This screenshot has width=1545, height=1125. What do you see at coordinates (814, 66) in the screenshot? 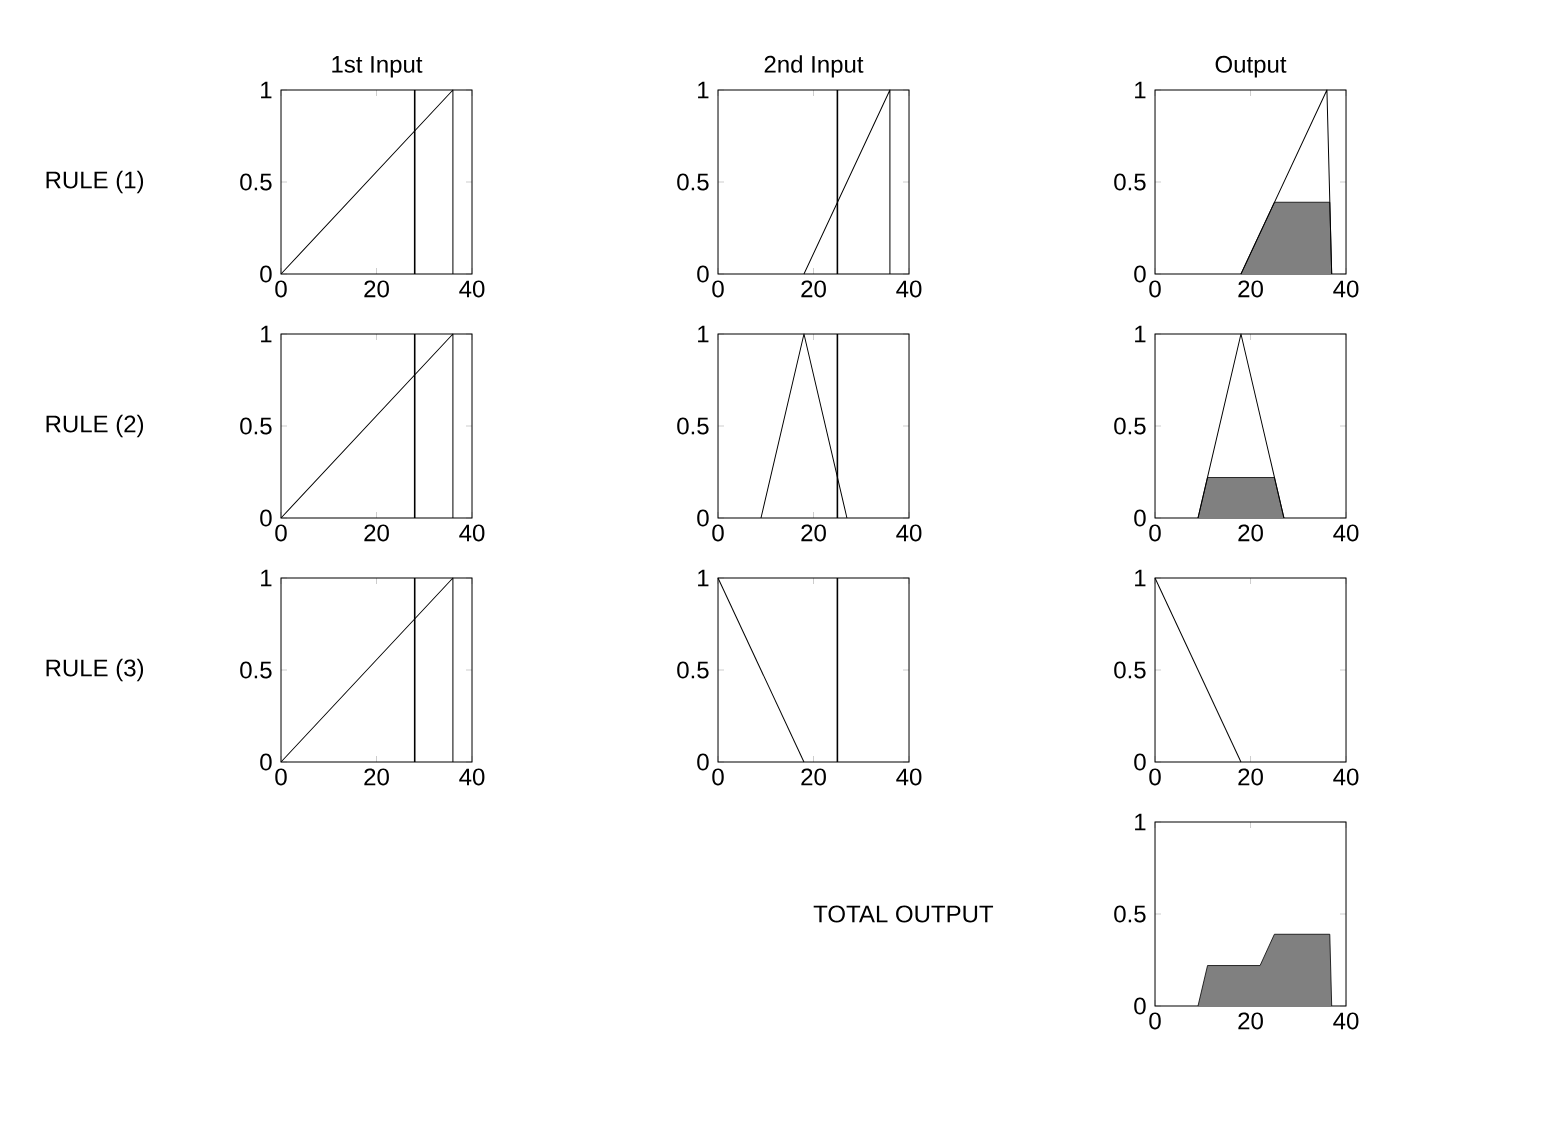
I see `chart-title: 2nd Input` at bounding box center [814, 66].